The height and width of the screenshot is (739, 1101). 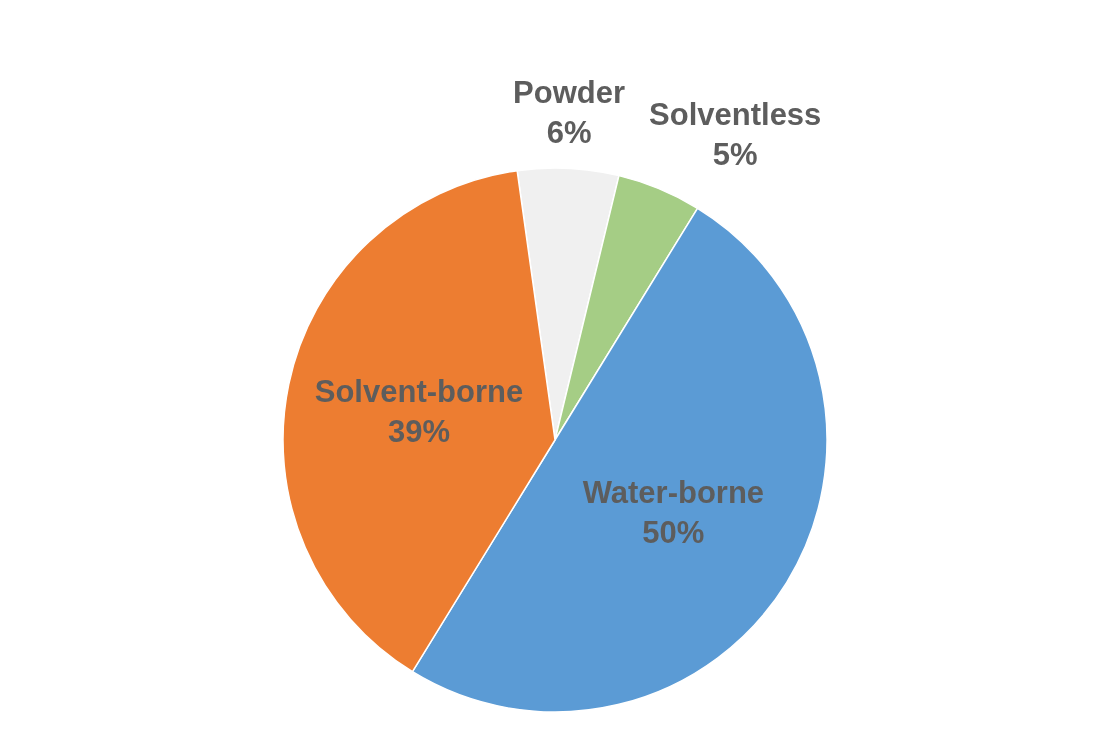 I want to click on data-label: 50%, so click(x=673, y=533).